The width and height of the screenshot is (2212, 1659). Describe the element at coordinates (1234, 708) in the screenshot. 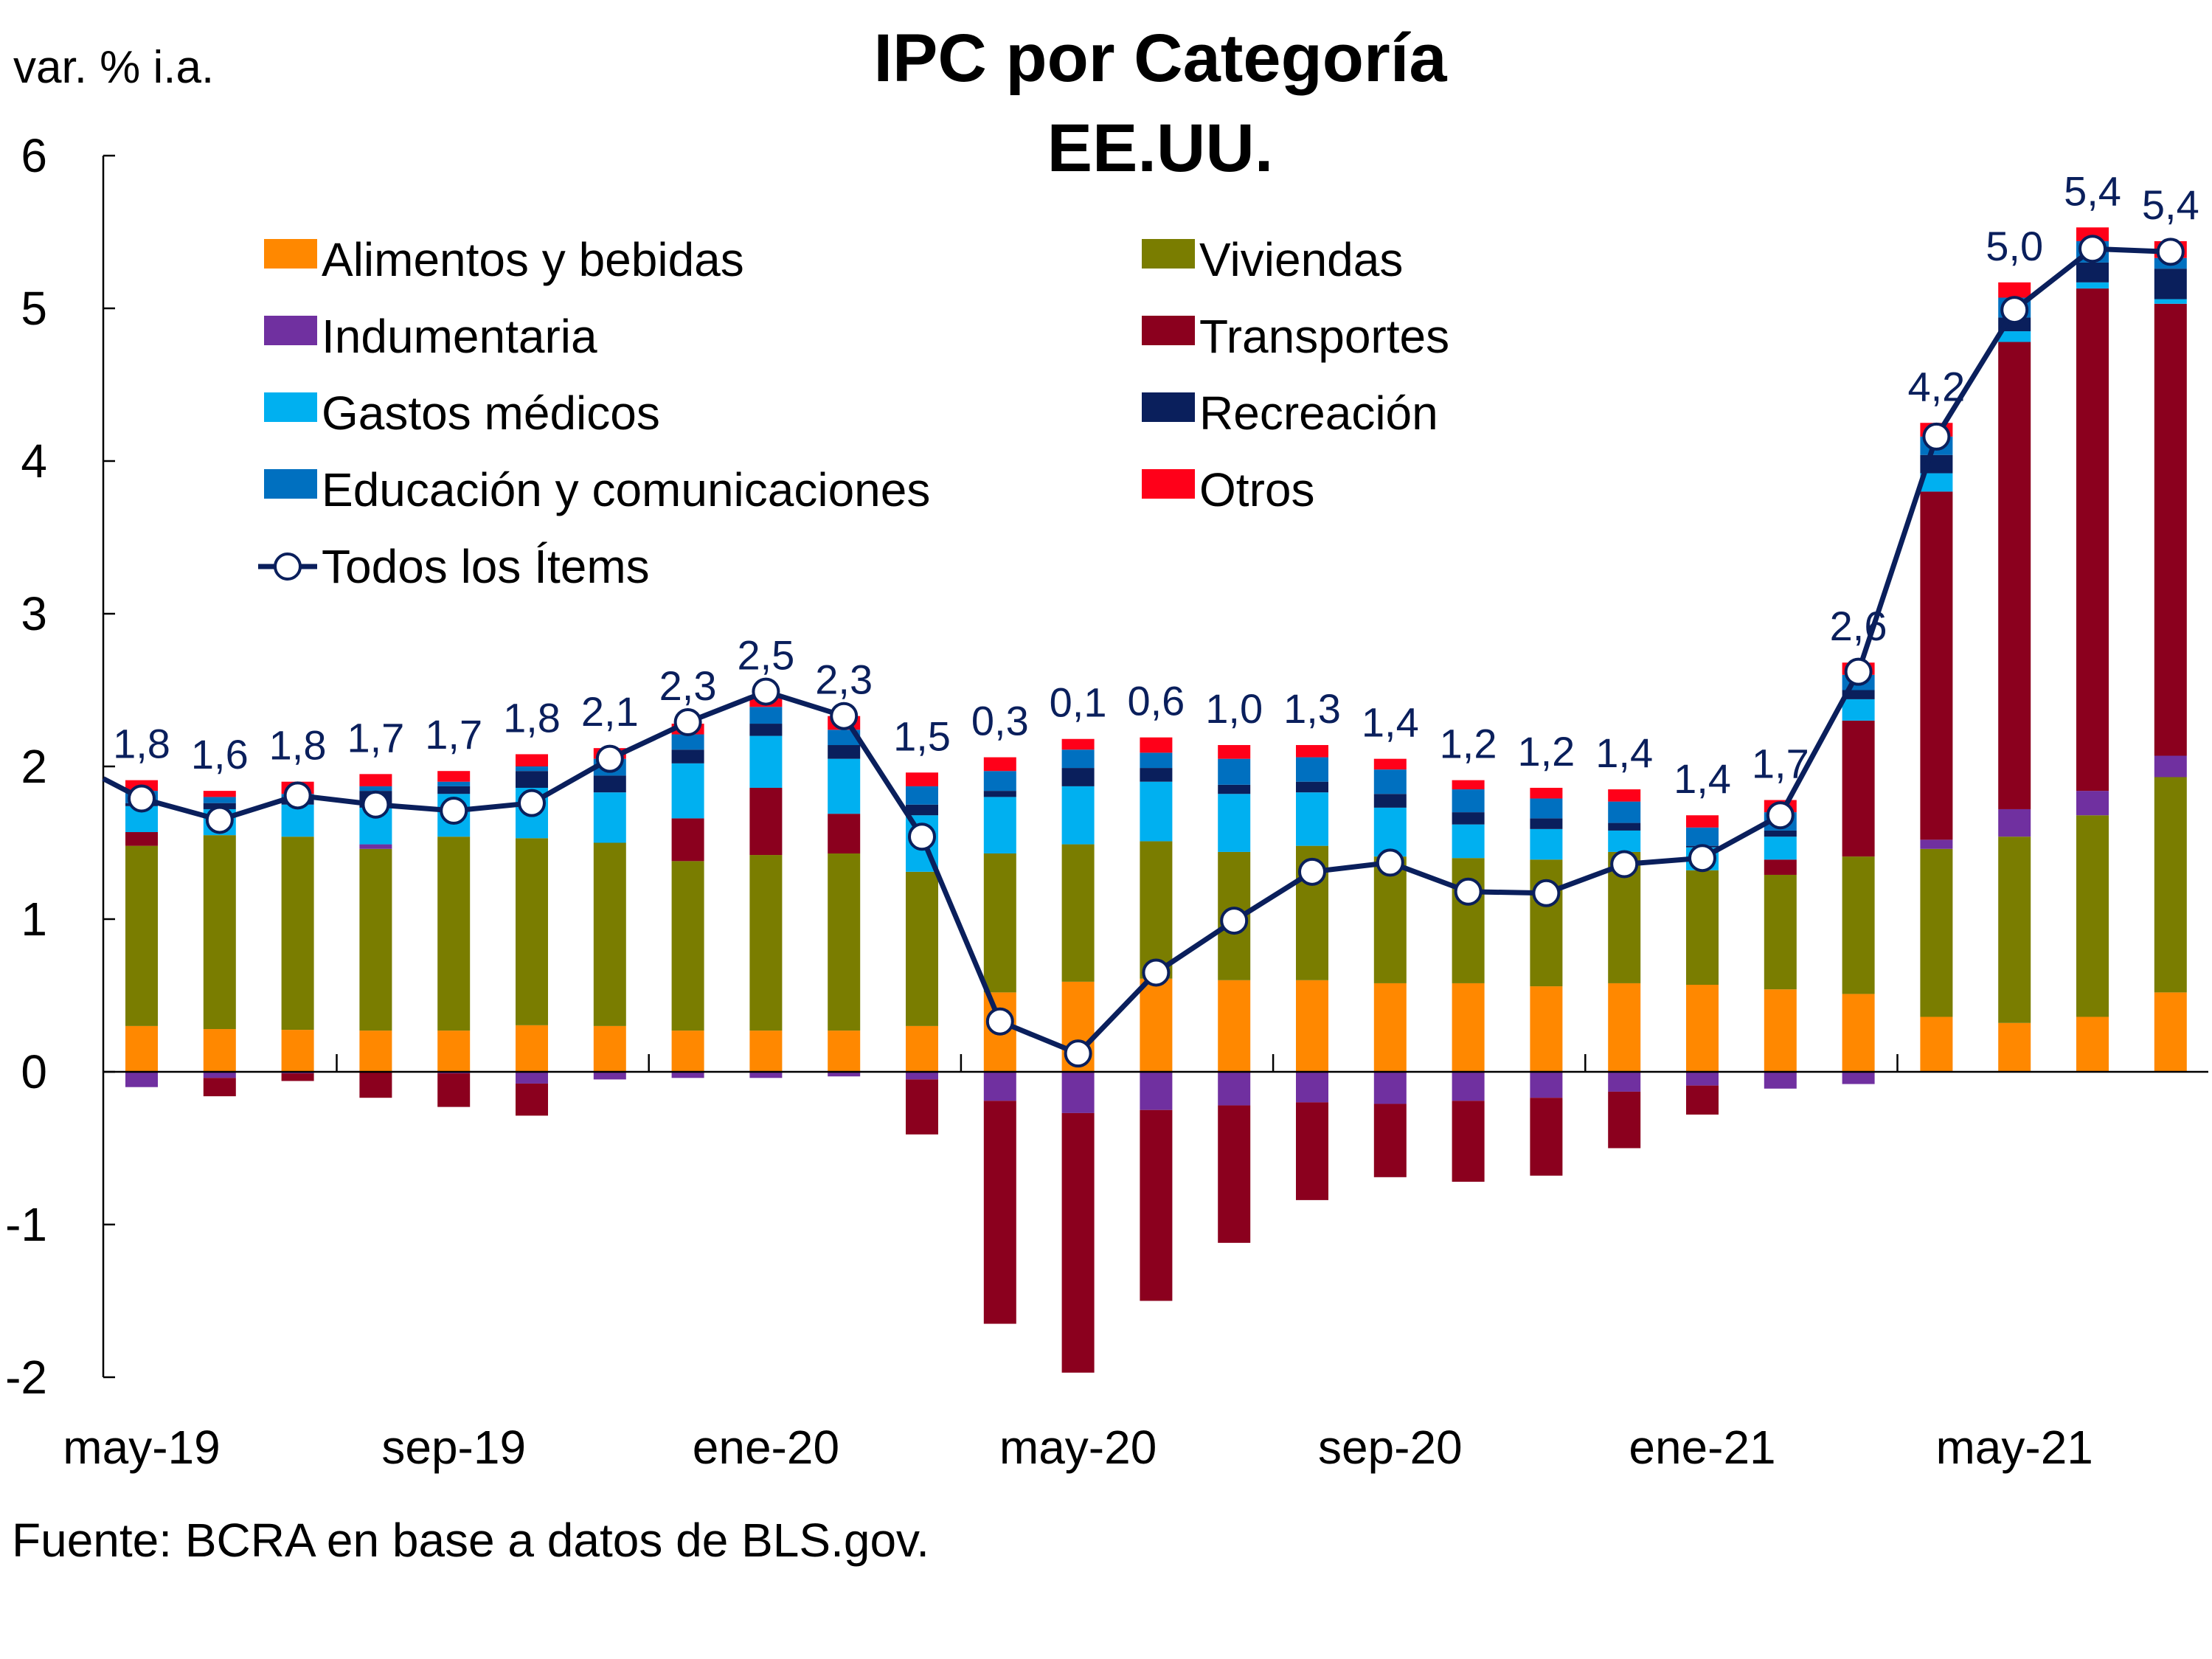

I see `data-label-jul-20: 1,0` at that location.